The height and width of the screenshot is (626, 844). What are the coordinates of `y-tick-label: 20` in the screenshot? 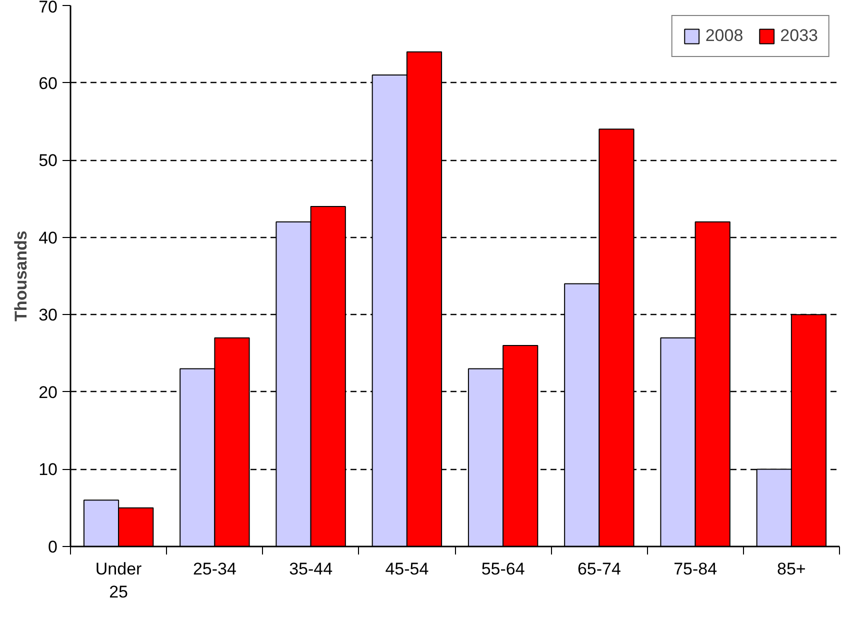 It's located at (48, 392).